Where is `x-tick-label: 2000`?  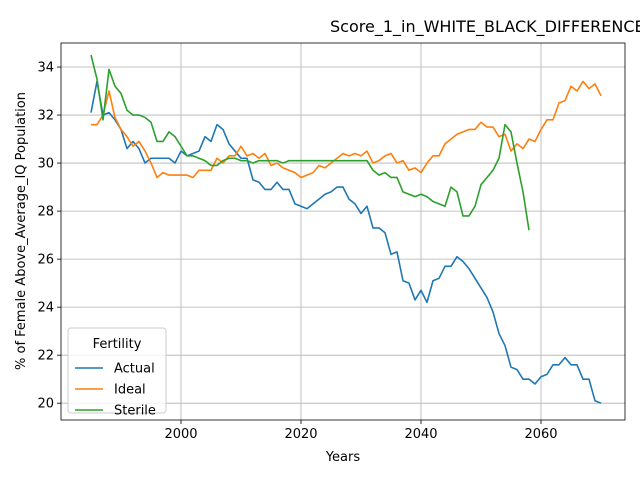 x-tick-label: 2000 is located at coordinates (180, 434).